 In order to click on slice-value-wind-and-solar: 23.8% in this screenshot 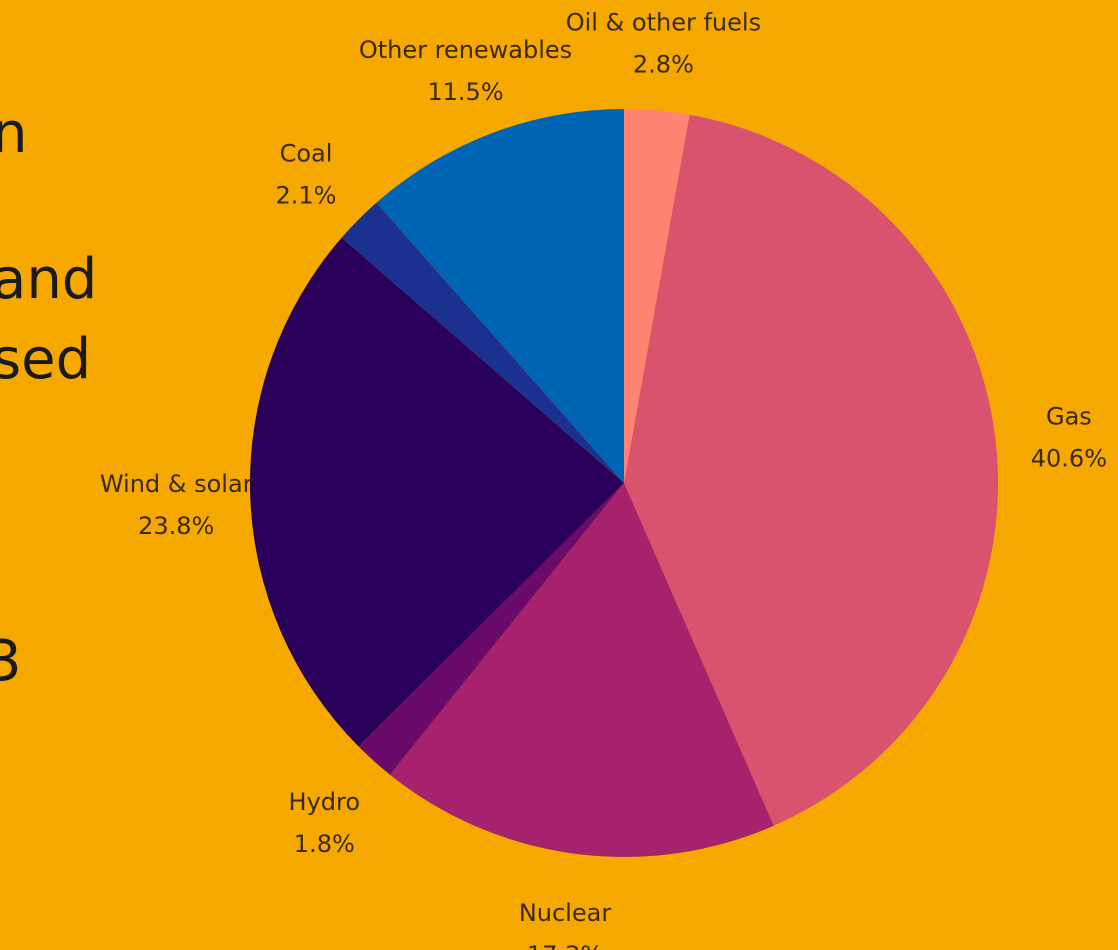, I will do `click(176, 526)`.